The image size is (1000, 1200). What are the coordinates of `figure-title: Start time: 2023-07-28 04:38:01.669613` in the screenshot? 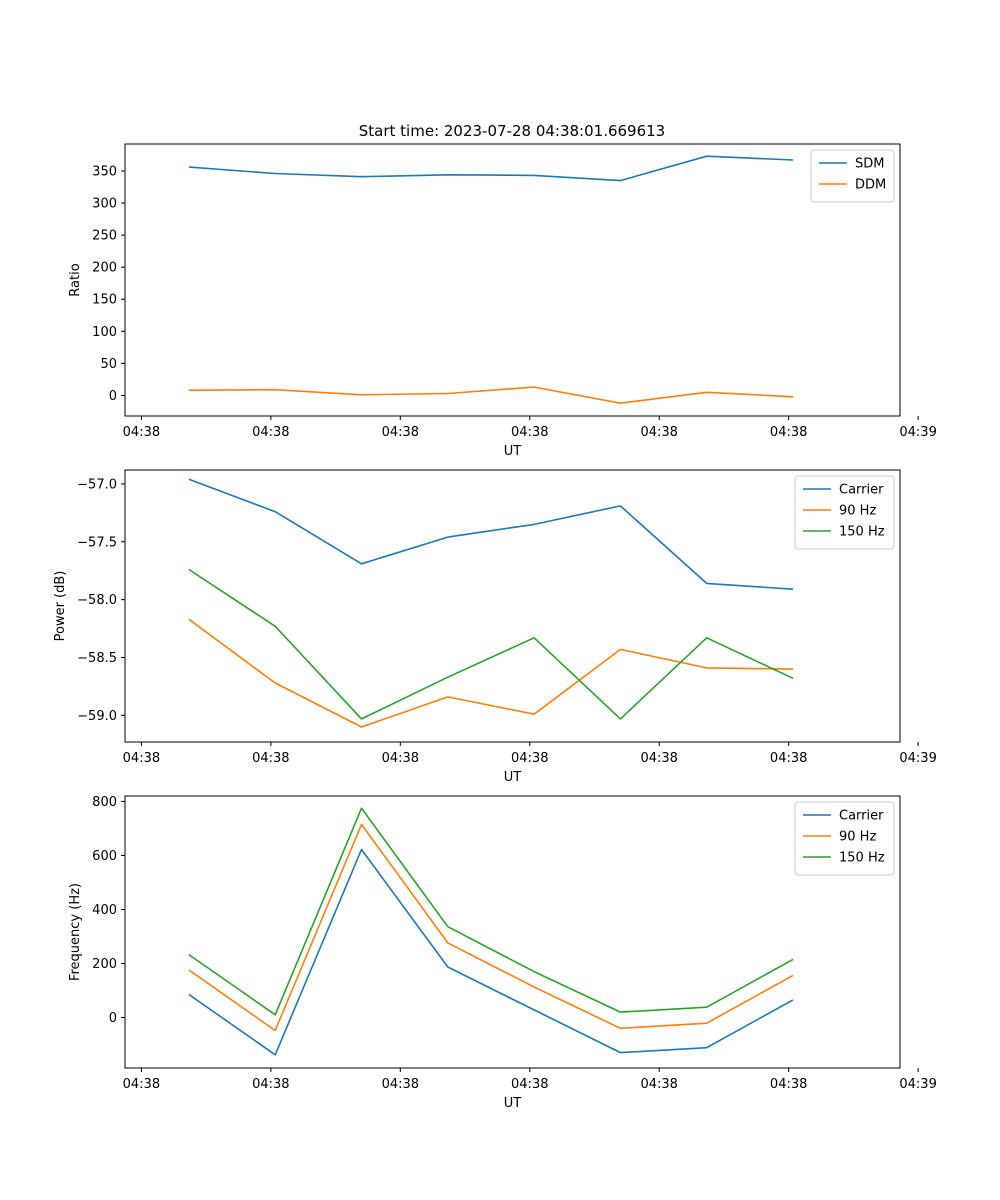 It's located at (512, 131).